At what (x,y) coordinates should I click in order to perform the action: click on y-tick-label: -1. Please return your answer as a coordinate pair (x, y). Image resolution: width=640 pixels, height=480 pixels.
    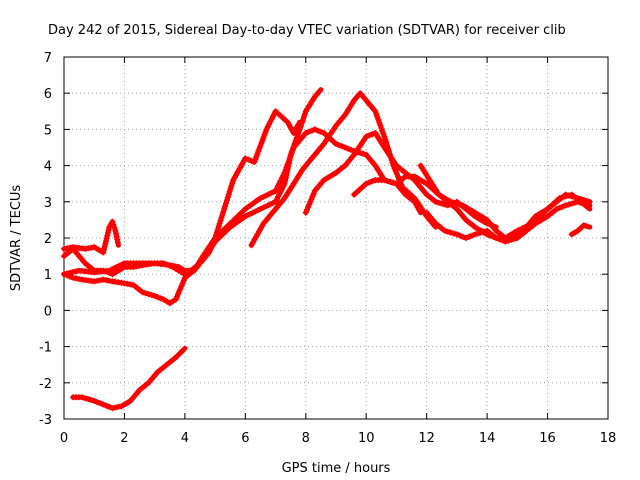
    Looking at the image, I should click on (45, 348).